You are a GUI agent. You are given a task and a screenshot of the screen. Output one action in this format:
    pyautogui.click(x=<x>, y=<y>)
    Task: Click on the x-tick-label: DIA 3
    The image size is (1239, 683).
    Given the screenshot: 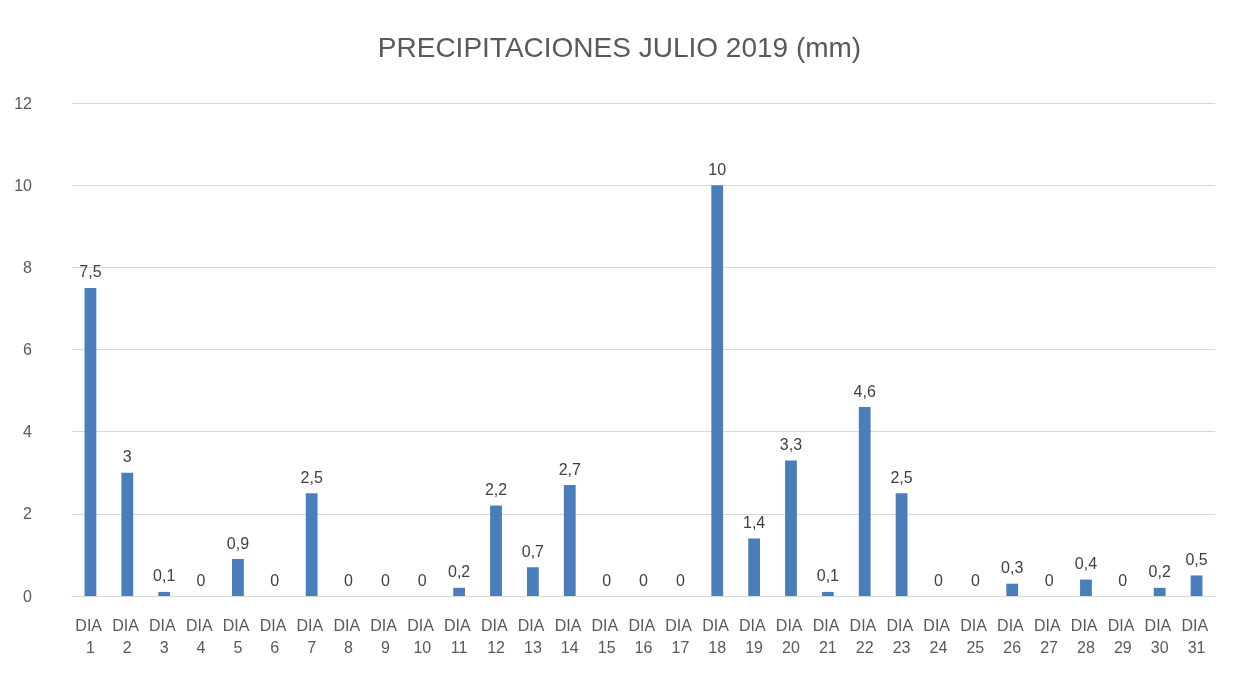 What is the action you would take?
    pyautogui.click(x=164, y=636)
    